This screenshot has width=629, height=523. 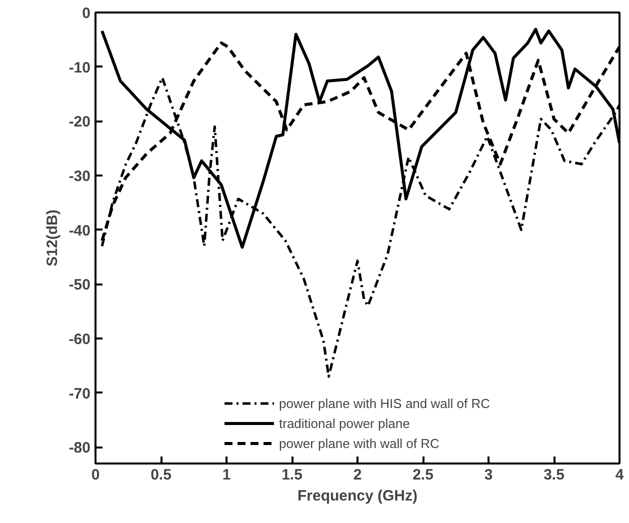 What do you see at coordinates (86, 13) in the screenshot?
I see `y-tick-label: 0` at bounding box center [86, 13].